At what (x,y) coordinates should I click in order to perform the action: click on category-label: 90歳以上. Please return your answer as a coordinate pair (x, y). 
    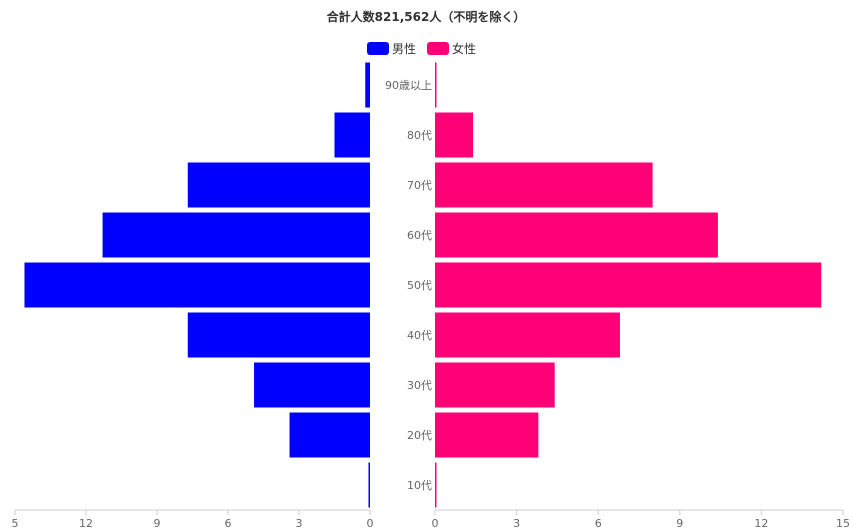
    Looking at the image, I should click on (408, 85).